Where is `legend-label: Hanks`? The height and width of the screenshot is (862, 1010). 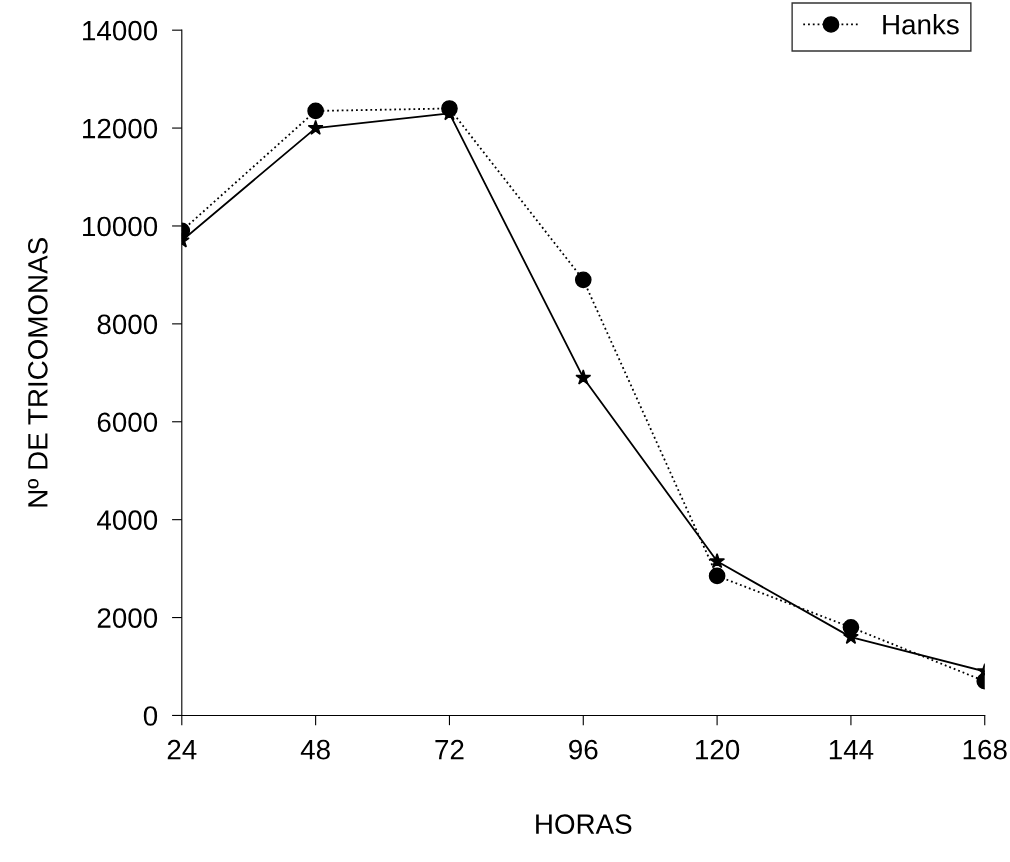
legend-label: Hanks is located at coordinates (921, 24).